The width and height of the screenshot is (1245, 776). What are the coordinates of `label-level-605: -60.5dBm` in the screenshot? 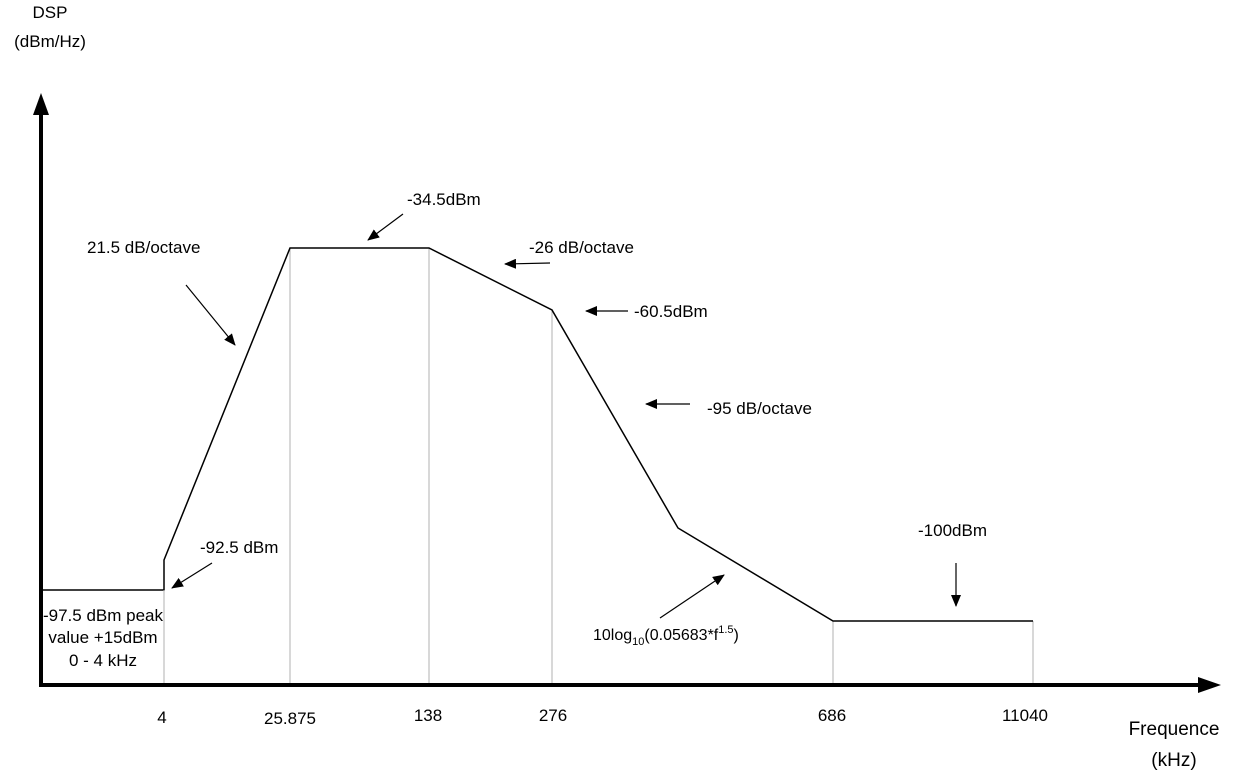 It's located at (671, 311).